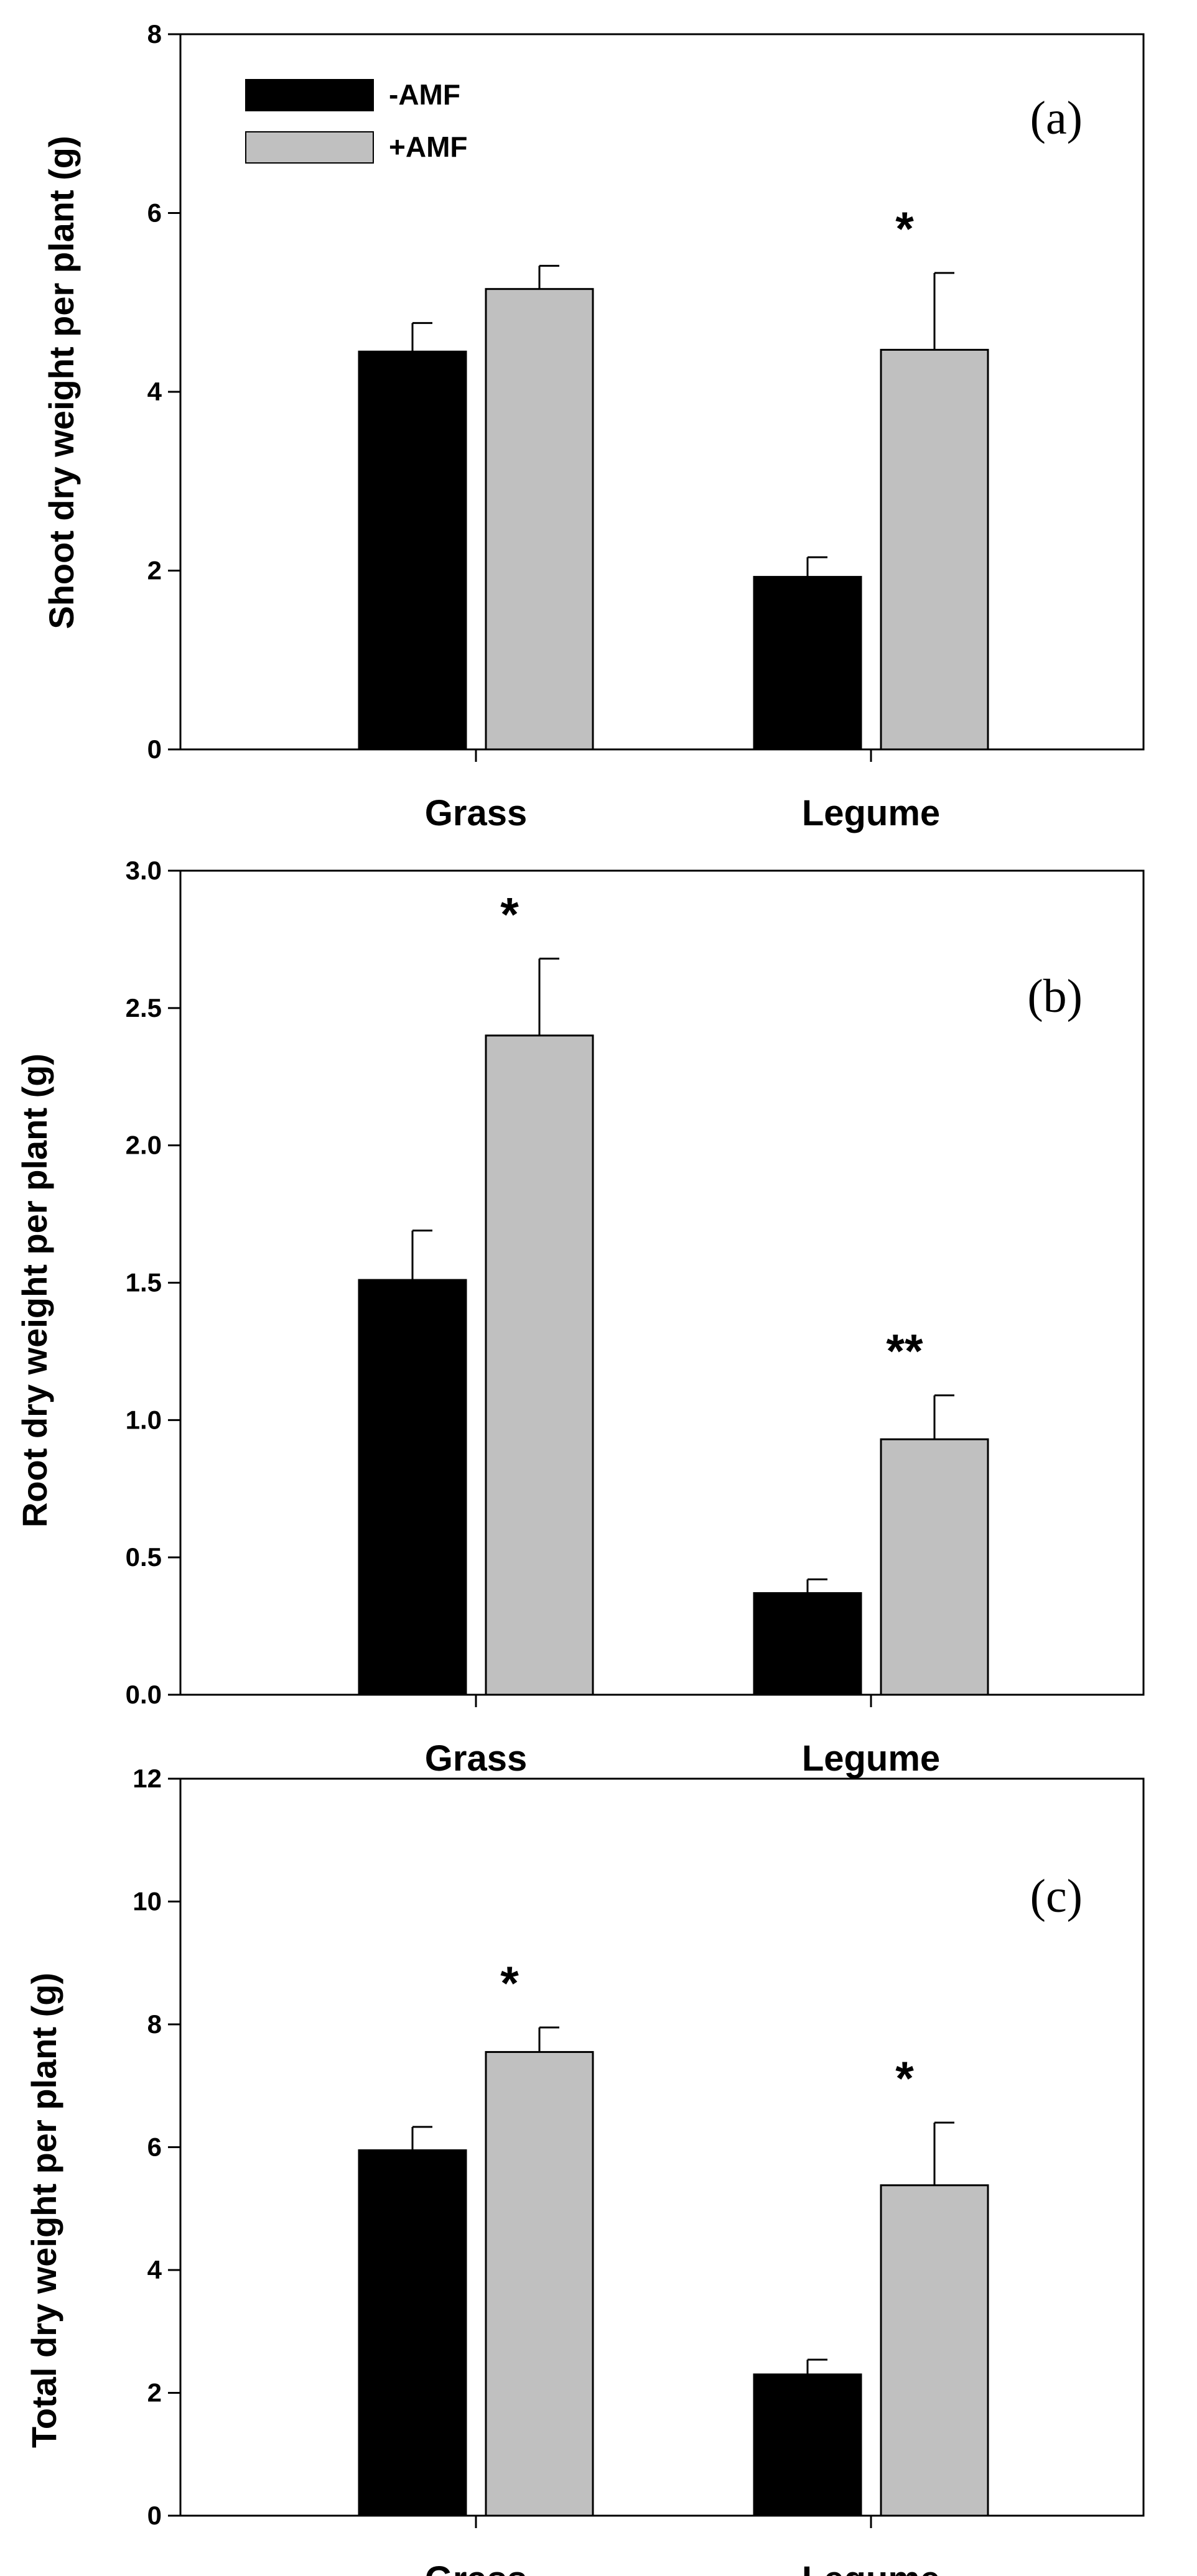  What do you see at coordinates (61, 383) in the screenshot?
I see `y-axis-title: Shoot dry weight per plant (g)` at bounding box center [61, 383].